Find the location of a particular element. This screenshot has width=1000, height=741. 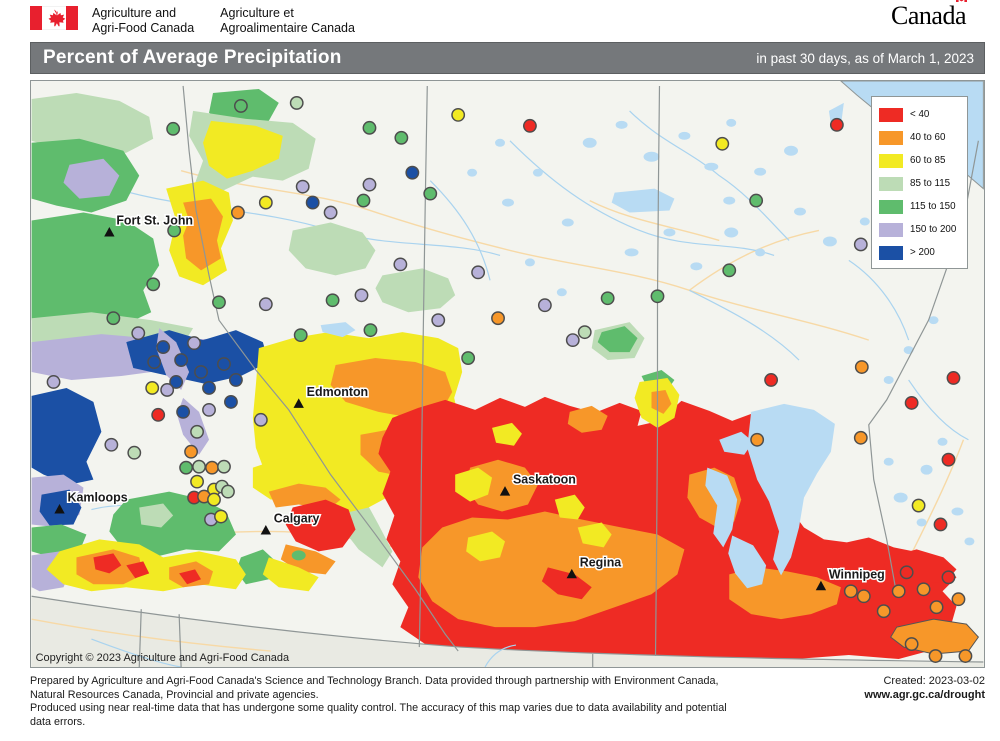

city-label: Regina is located at coordinates (601, 562).